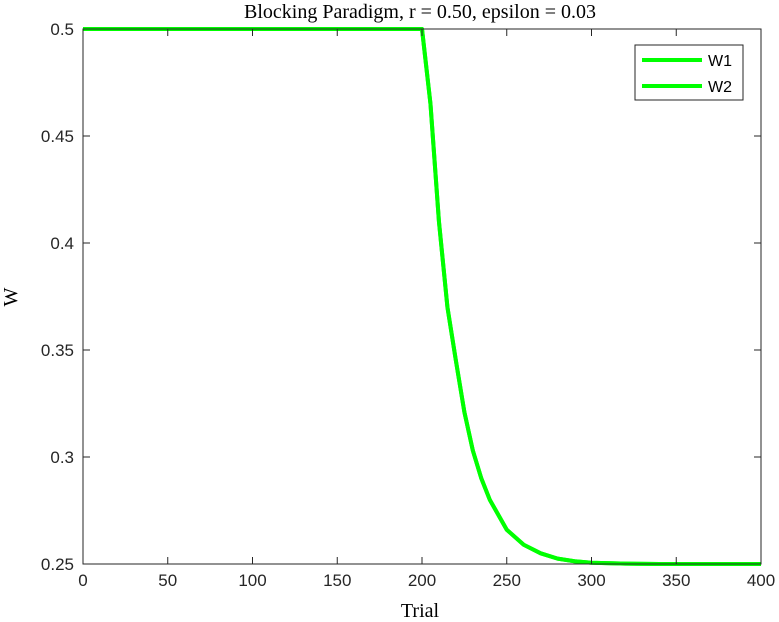  Describe the element at coordinates (720, 61) in the screenshot. I see `legend-label-w1: W1` at that location.